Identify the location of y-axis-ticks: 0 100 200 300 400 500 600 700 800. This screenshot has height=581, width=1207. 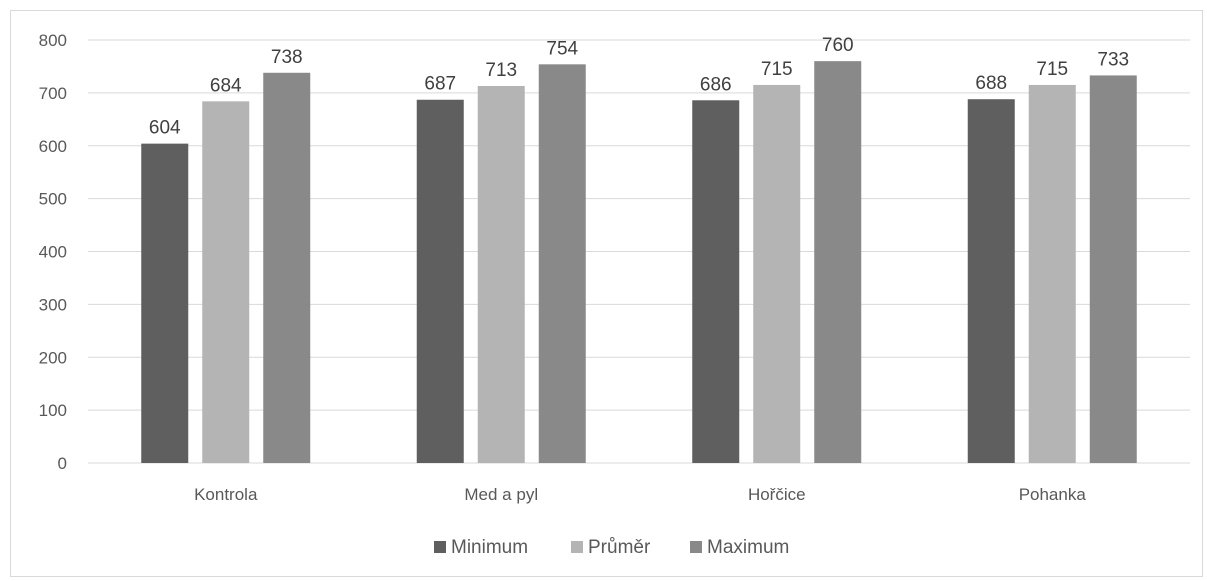
(53, 252).